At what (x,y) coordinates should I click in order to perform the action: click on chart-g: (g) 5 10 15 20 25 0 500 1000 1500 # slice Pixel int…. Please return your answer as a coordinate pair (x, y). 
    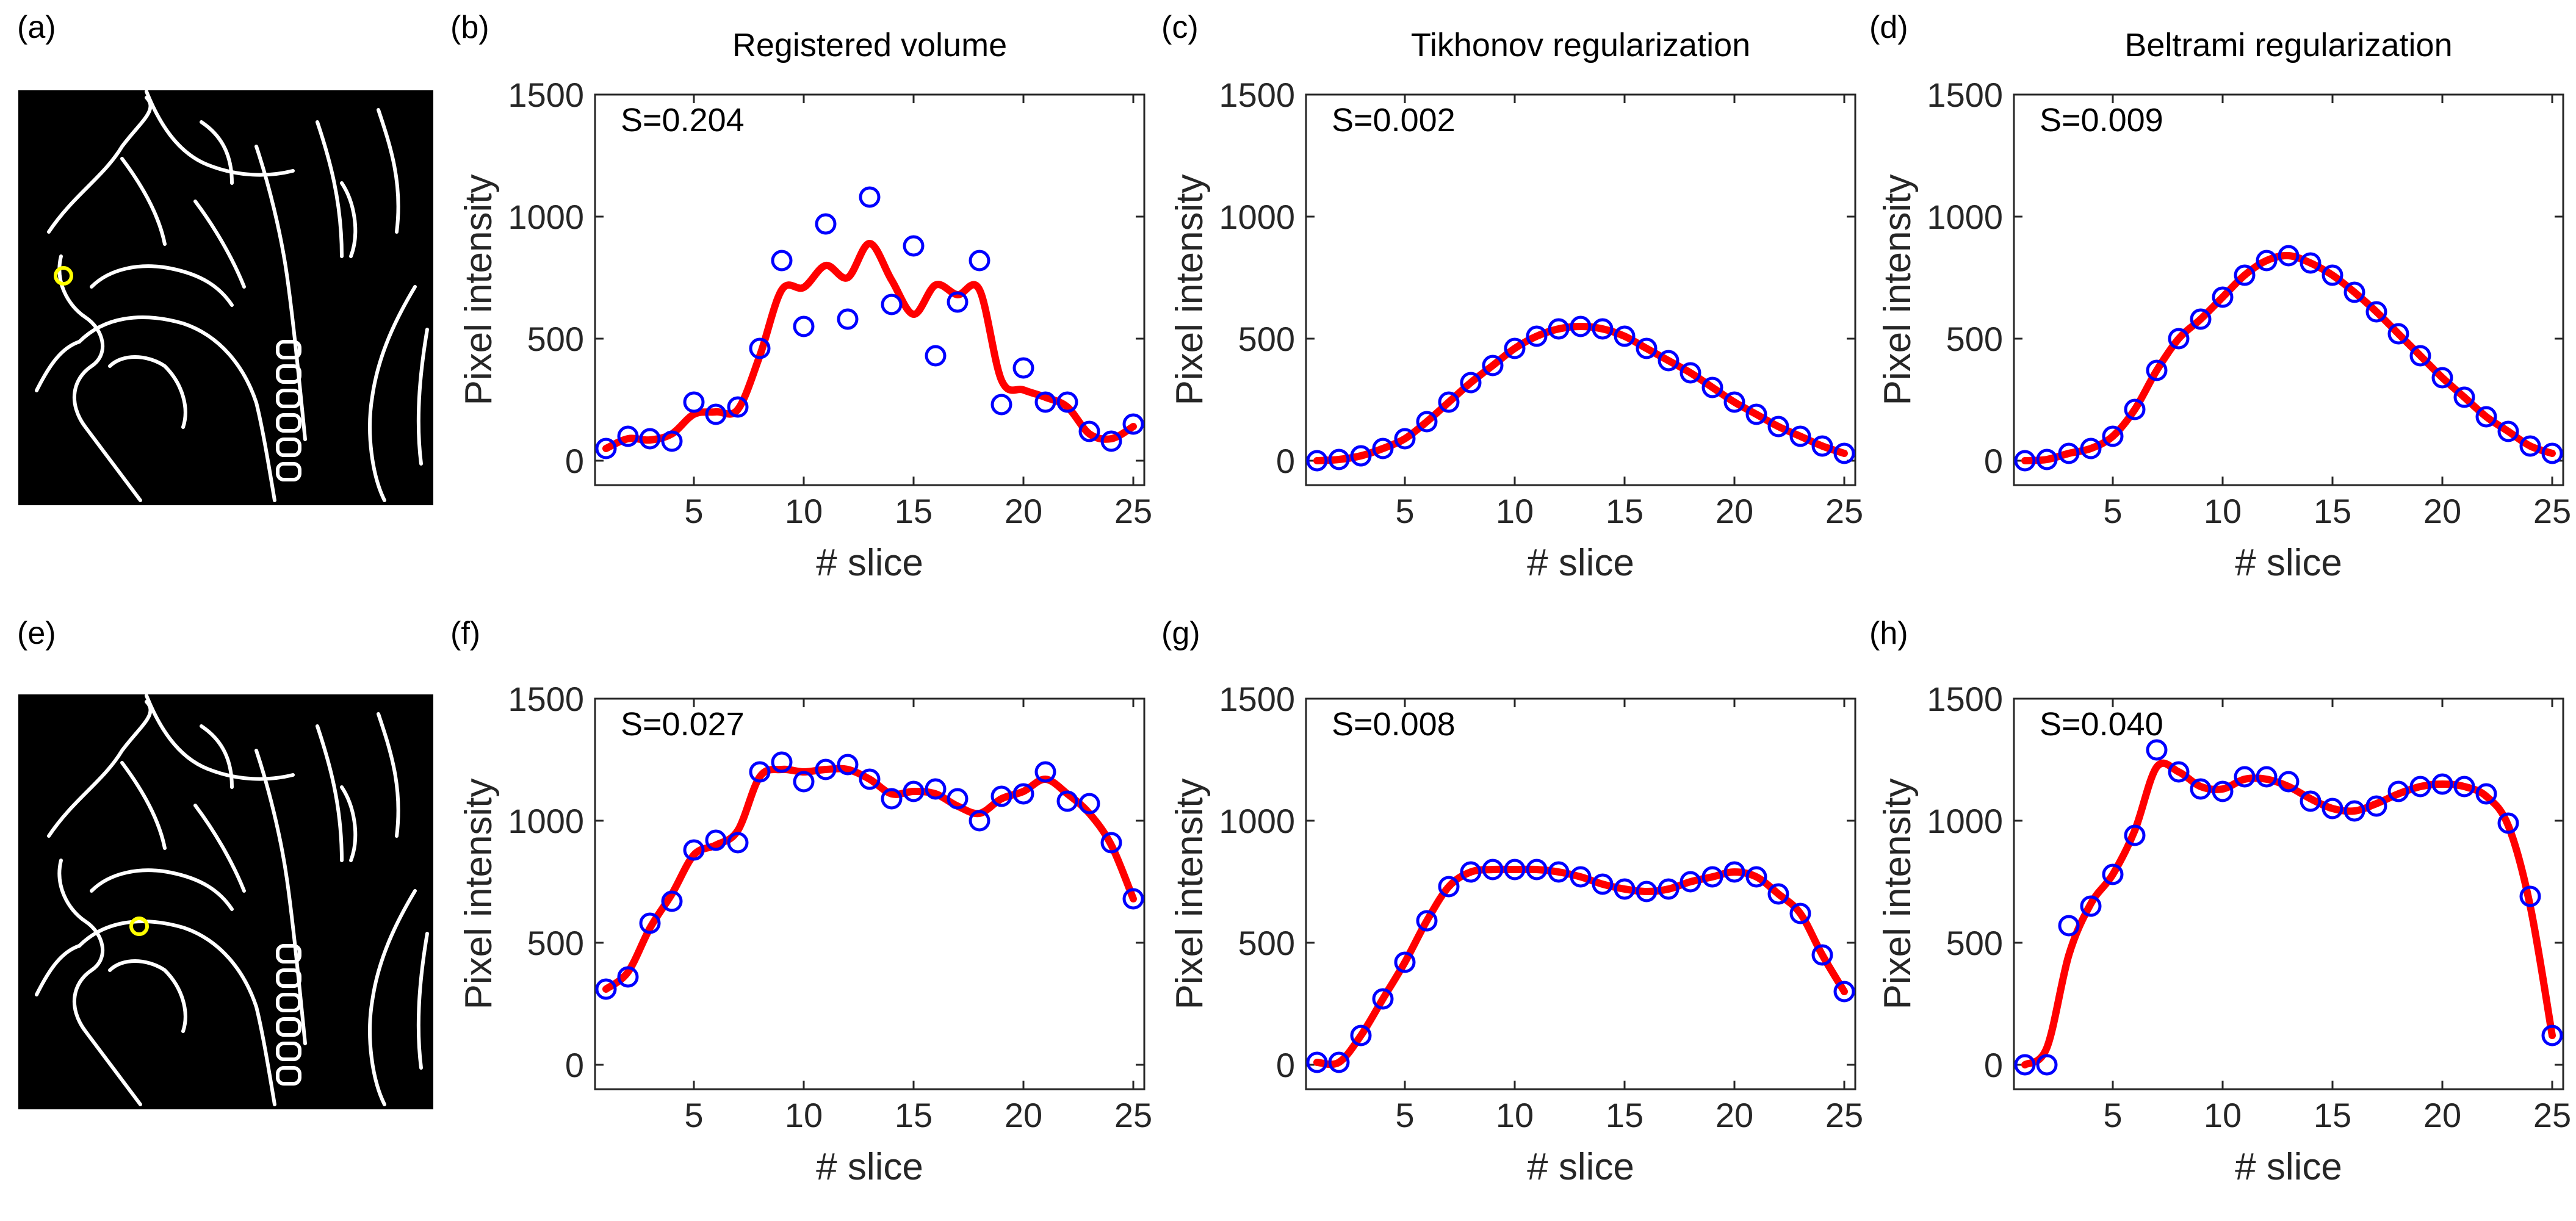
    Looking at the image, I should click on (1512, 902).